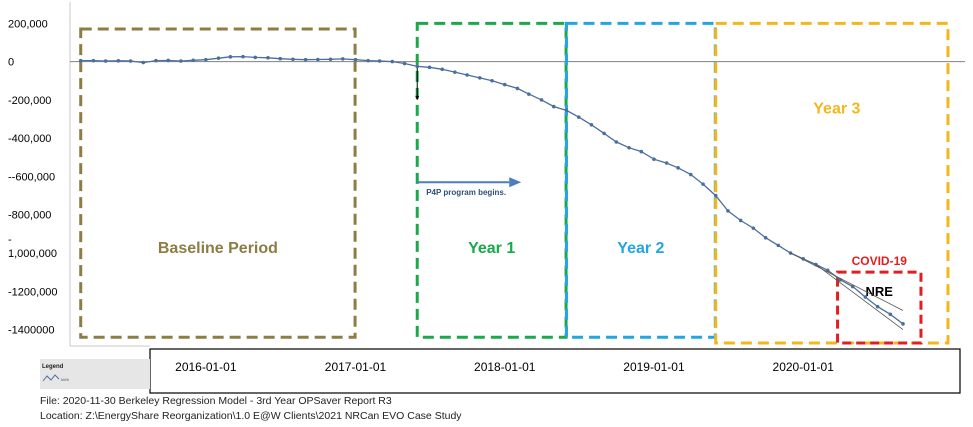 This screenshot has height=427, width=973. What do you see at coordinates (218, 248) in the screenshot?
I see `period-label: Baseline Period` at bounding box center [218, 248].